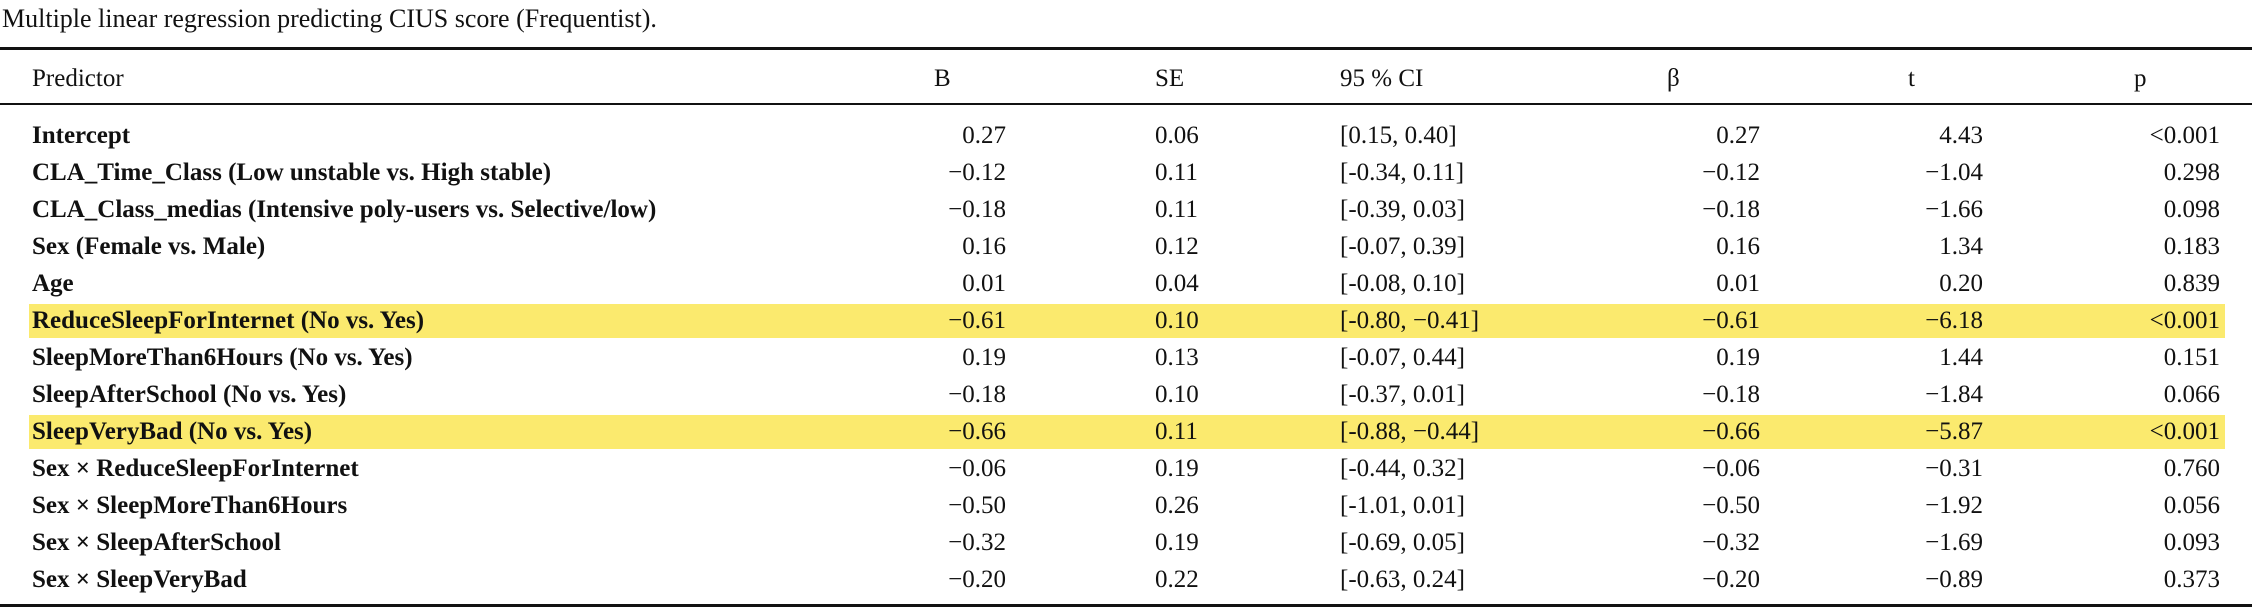 The image size is (2252, 611). What do you see at coordinates (1398, 135) in the screenshot?
I see `value-cell: [0.15, 0.40]` at bounding box center [1398, 135].